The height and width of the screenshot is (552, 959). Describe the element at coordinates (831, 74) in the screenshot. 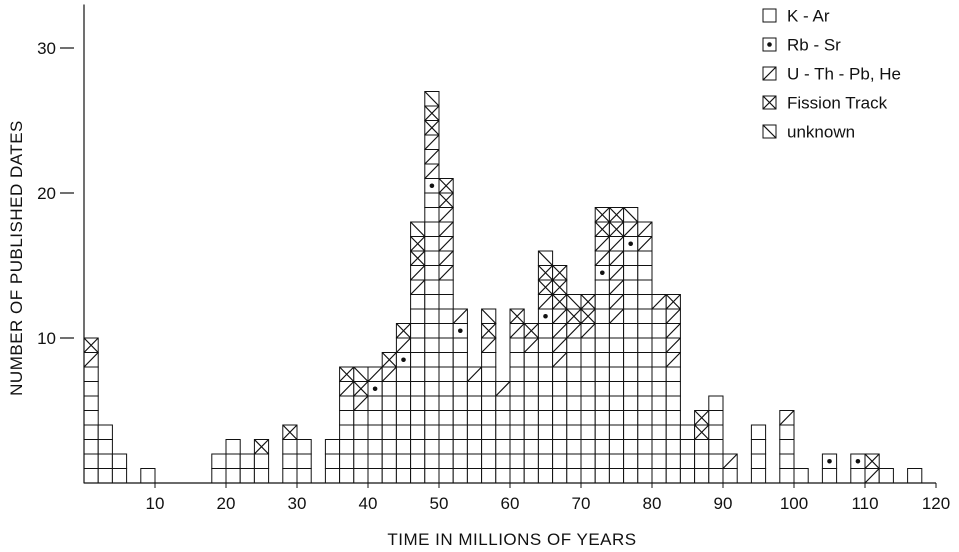

I see `legend-item: U - Th - Pb, He` at that location.